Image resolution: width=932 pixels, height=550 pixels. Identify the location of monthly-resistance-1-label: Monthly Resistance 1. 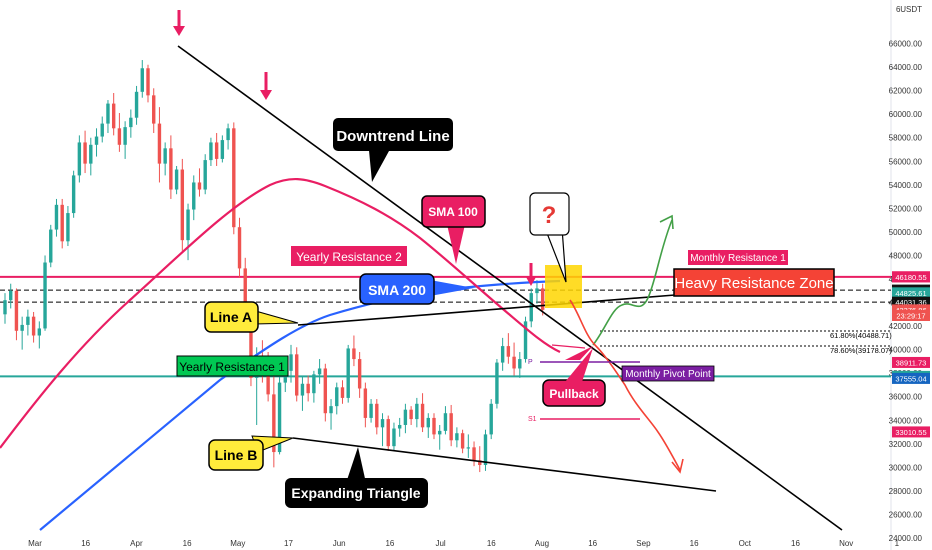
(738, 257).